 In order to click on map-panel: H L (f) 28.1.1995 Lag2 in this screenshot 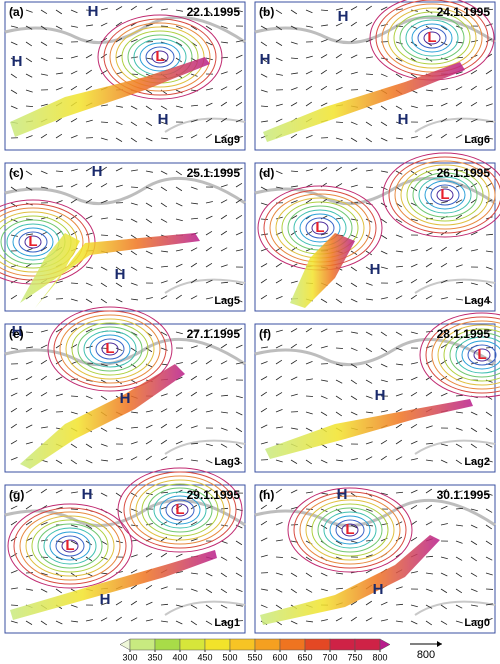, I will do `click(377, 392)`.